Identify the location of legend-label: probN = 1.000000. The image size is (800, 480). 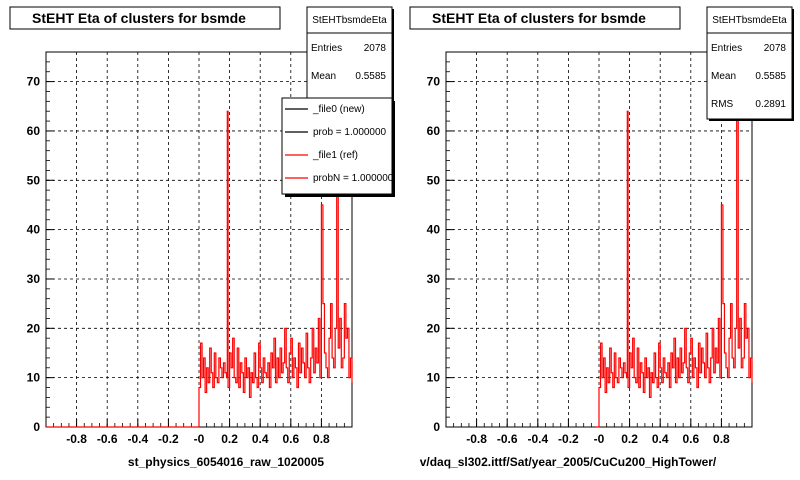
(353, 178).